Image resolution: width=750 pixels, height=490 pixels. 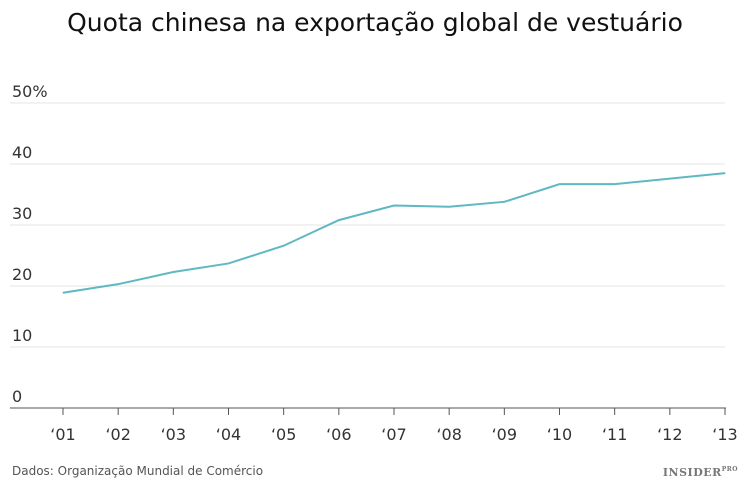 I want to click on y-tick-label: 40, so click(x=22, y=152).